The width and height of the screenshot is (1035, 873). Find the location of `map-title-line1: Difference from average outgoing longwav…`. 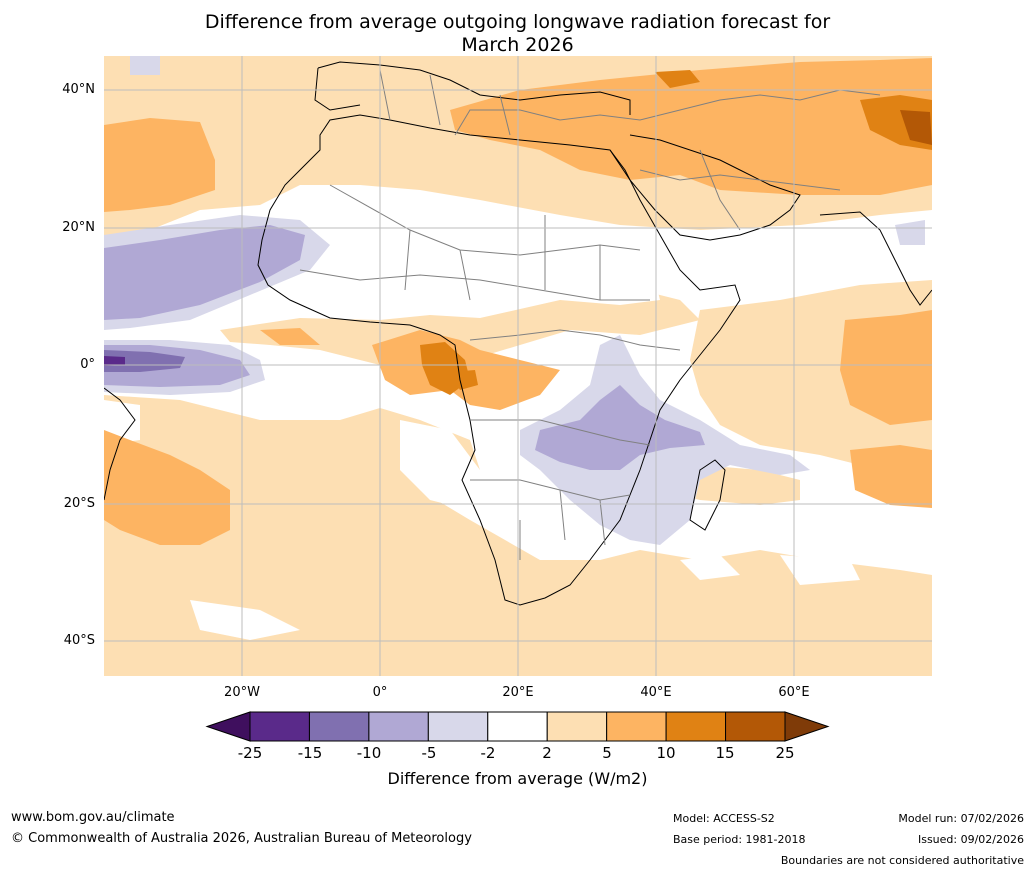

map-title-line1: Difference from average outgoing longwav… is located at coordinates (517, 22).